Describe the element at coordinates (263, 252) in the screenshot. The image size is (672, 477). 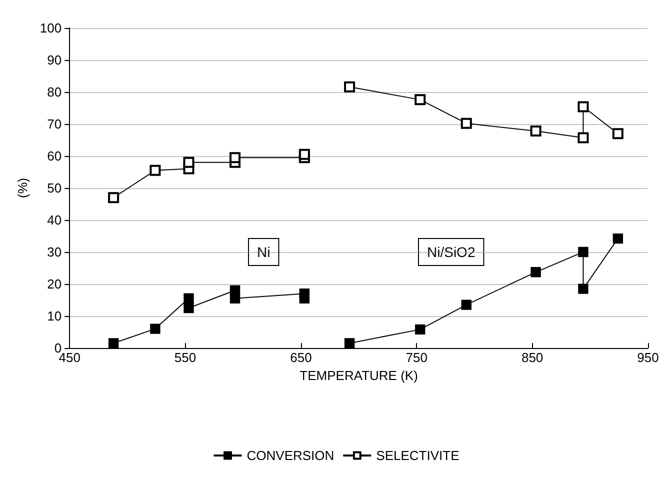
I see `annotation: Ni` at that location.